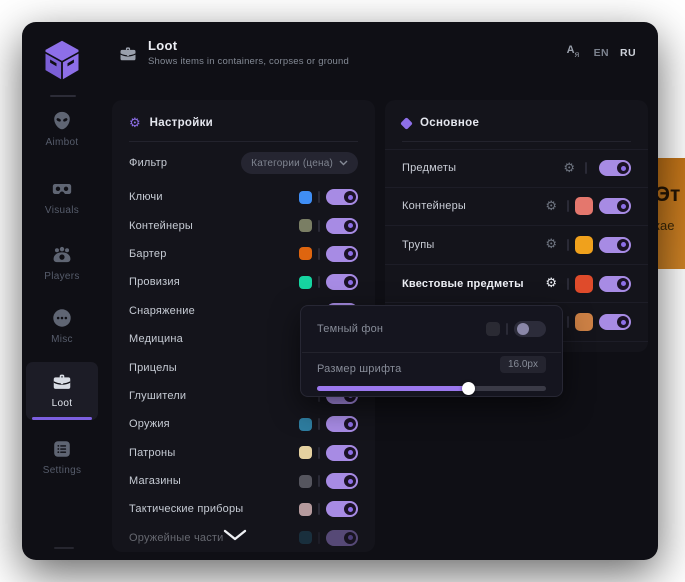 Image resolution: width=685 pixels, height=582 pixels. Describe the element at coordinates (396, 388) in the screenshot. I see `slider-fill` at that location.